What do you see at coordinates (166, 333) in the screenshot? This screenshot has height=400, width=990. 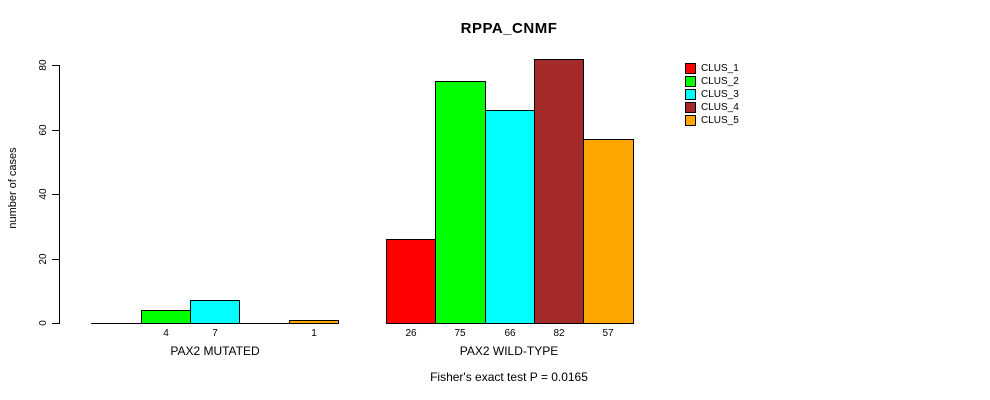 I see `bar-value-label: 4` at bounding box center [166, 333].